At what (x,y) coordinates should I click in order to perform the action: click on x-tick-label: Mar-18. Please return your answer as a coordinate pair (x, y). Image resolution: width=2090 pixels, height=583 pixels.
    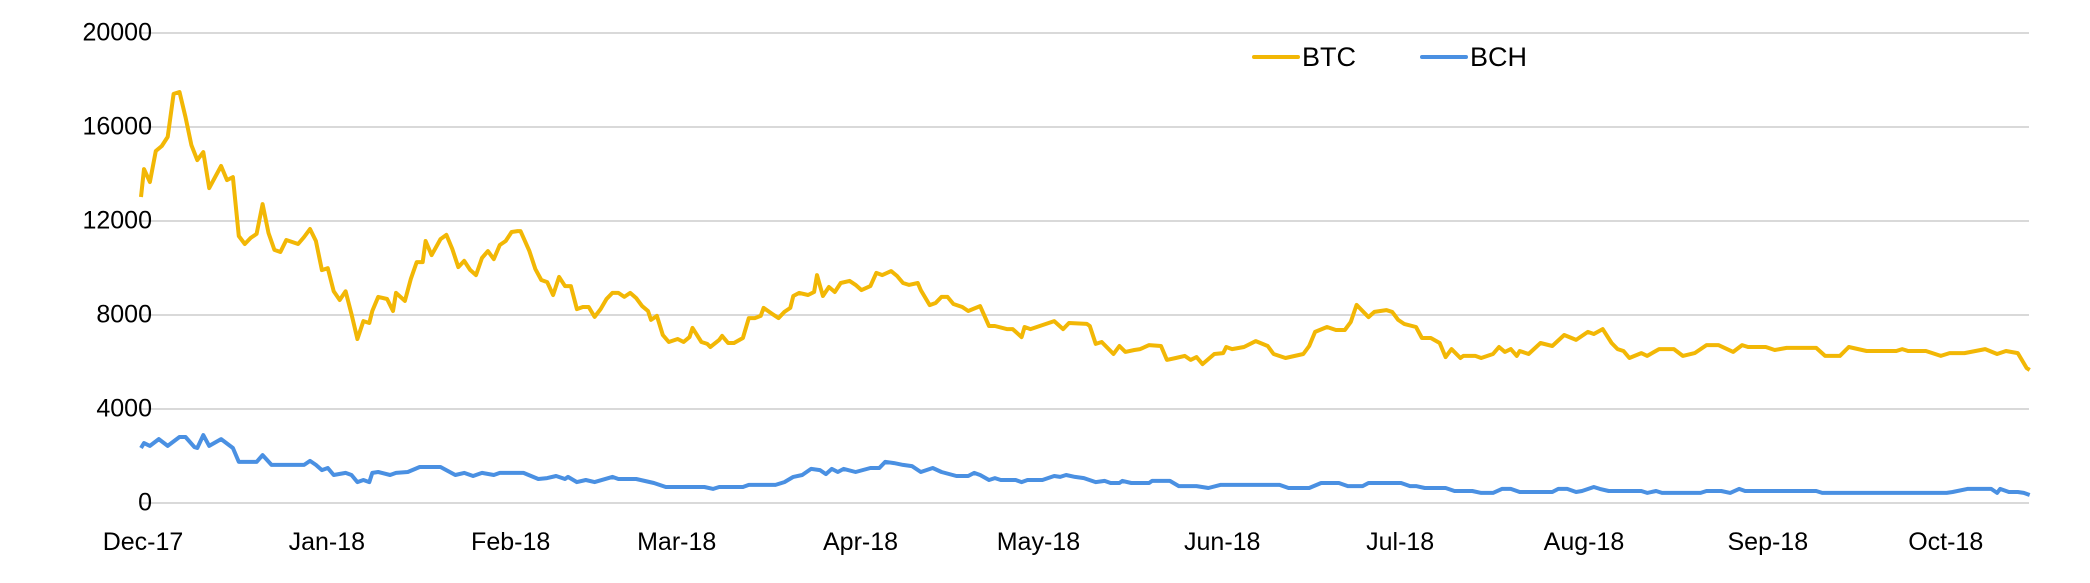
    Looking at the image, I should click on (677, 542).